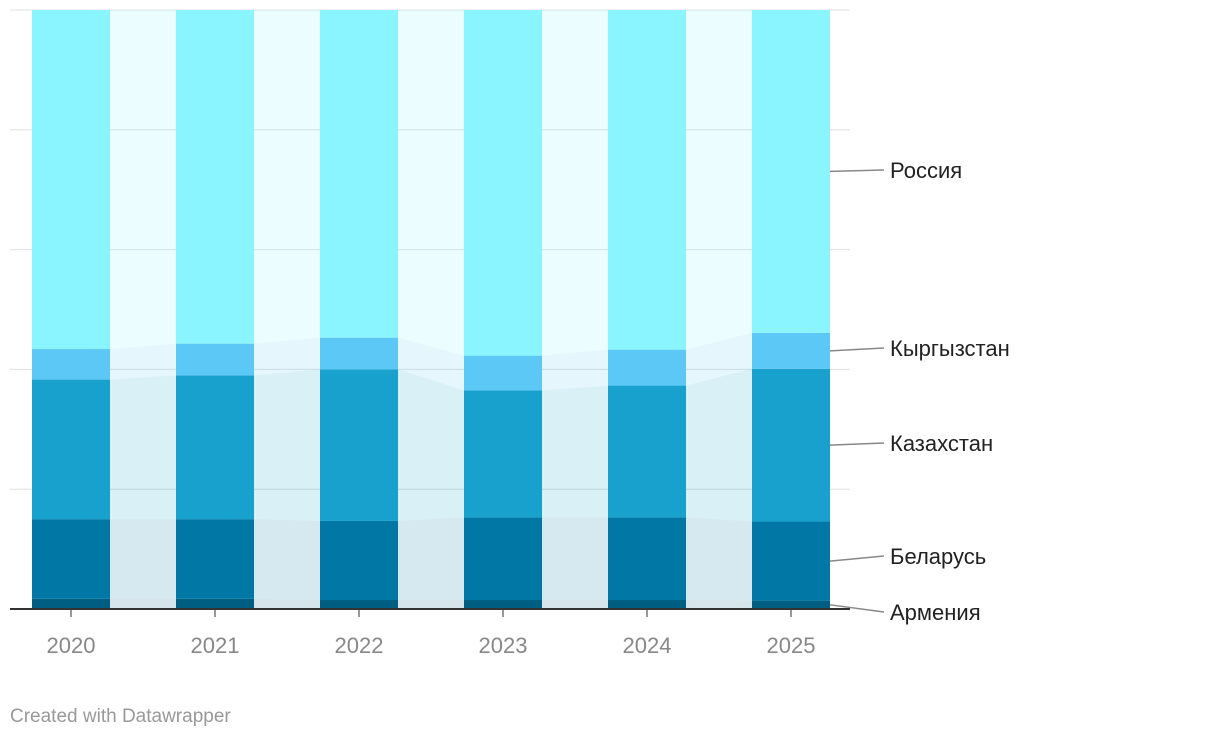 This screenshot has height=742, width=1220. Describe the element at coordinates (938, 556) in the screenshot. I see `series-label: Беларусь` at that location.